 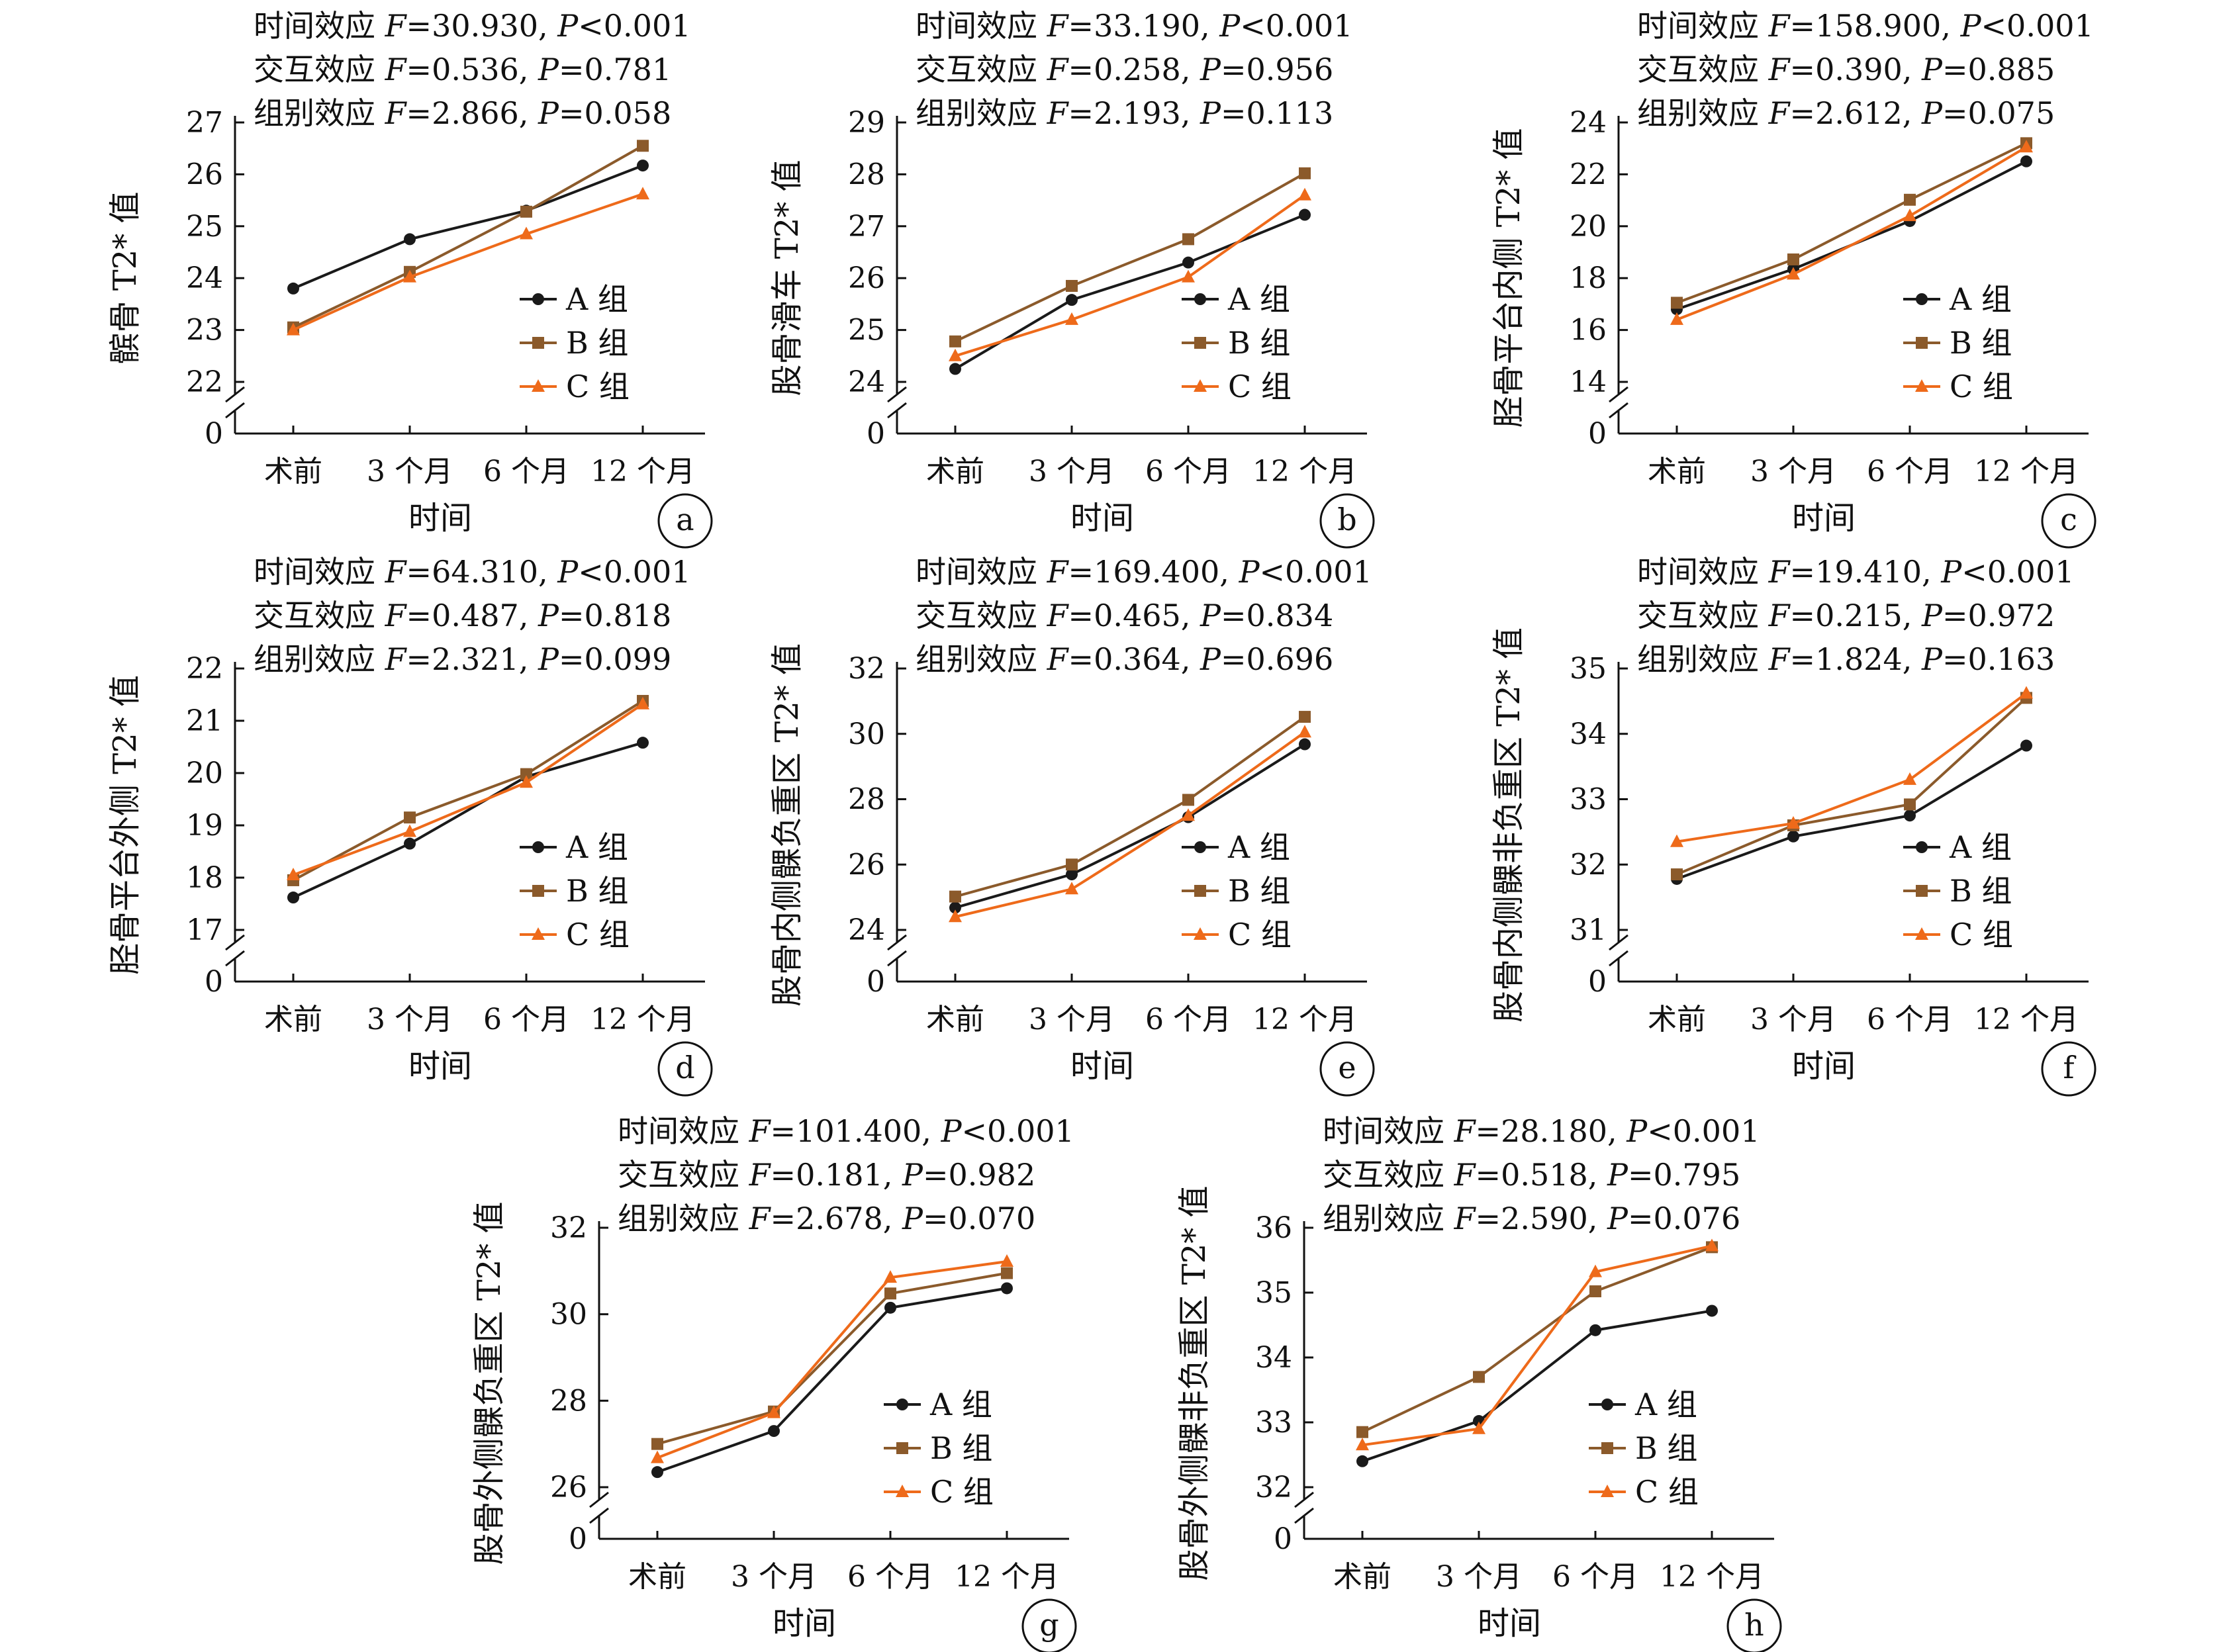 I want to click on panel-letter: d, so click(x=685, y=1067).